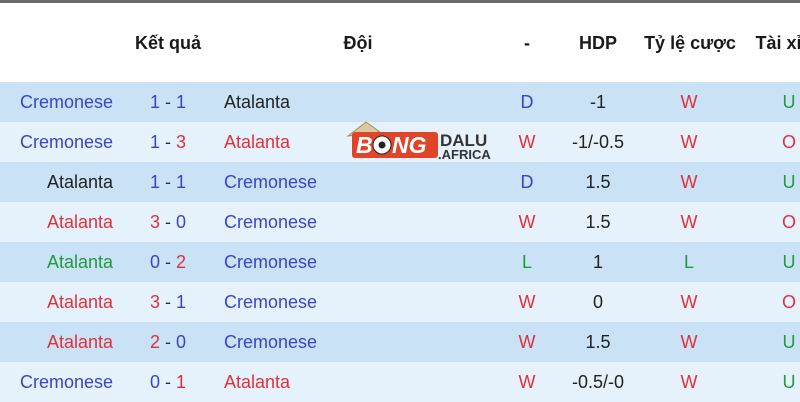 This screenshot has height=402, width=800. Describe the element at coordinates (181, 142) in the screenshot. I see `away-score: 3` at that location.